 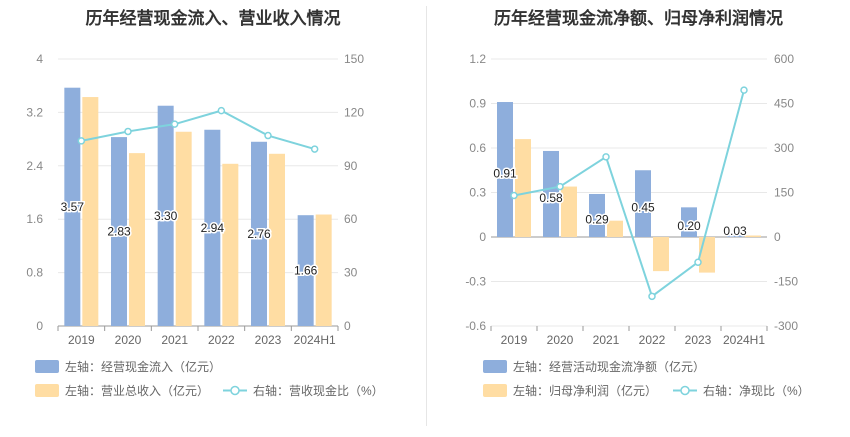 I want to click on legend-label-primary: 左轴：经营活动现金流净额（亿元）, so click(x=609, y=366).